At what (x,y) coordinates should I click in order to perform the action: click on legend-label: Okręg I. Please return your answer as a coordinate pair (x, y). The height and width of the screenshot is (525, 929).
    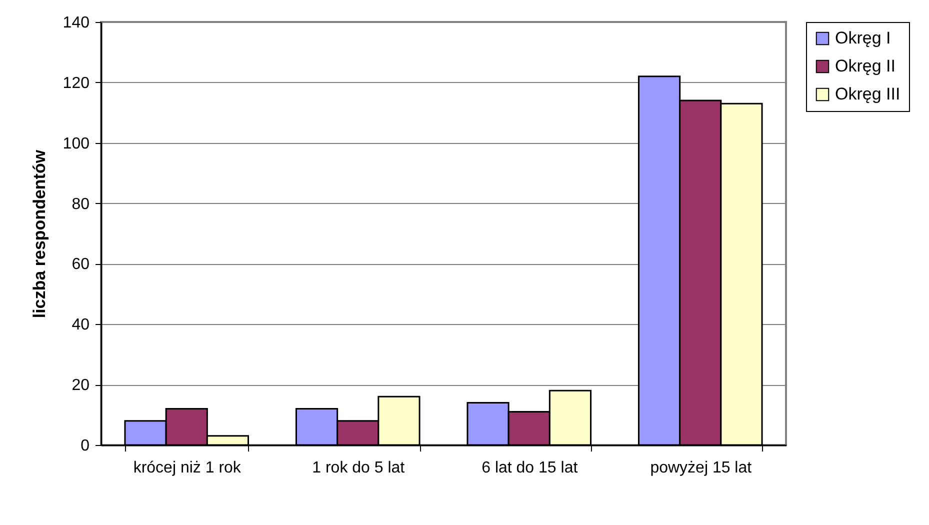
    Looking at the image, I should click on (863, 38).